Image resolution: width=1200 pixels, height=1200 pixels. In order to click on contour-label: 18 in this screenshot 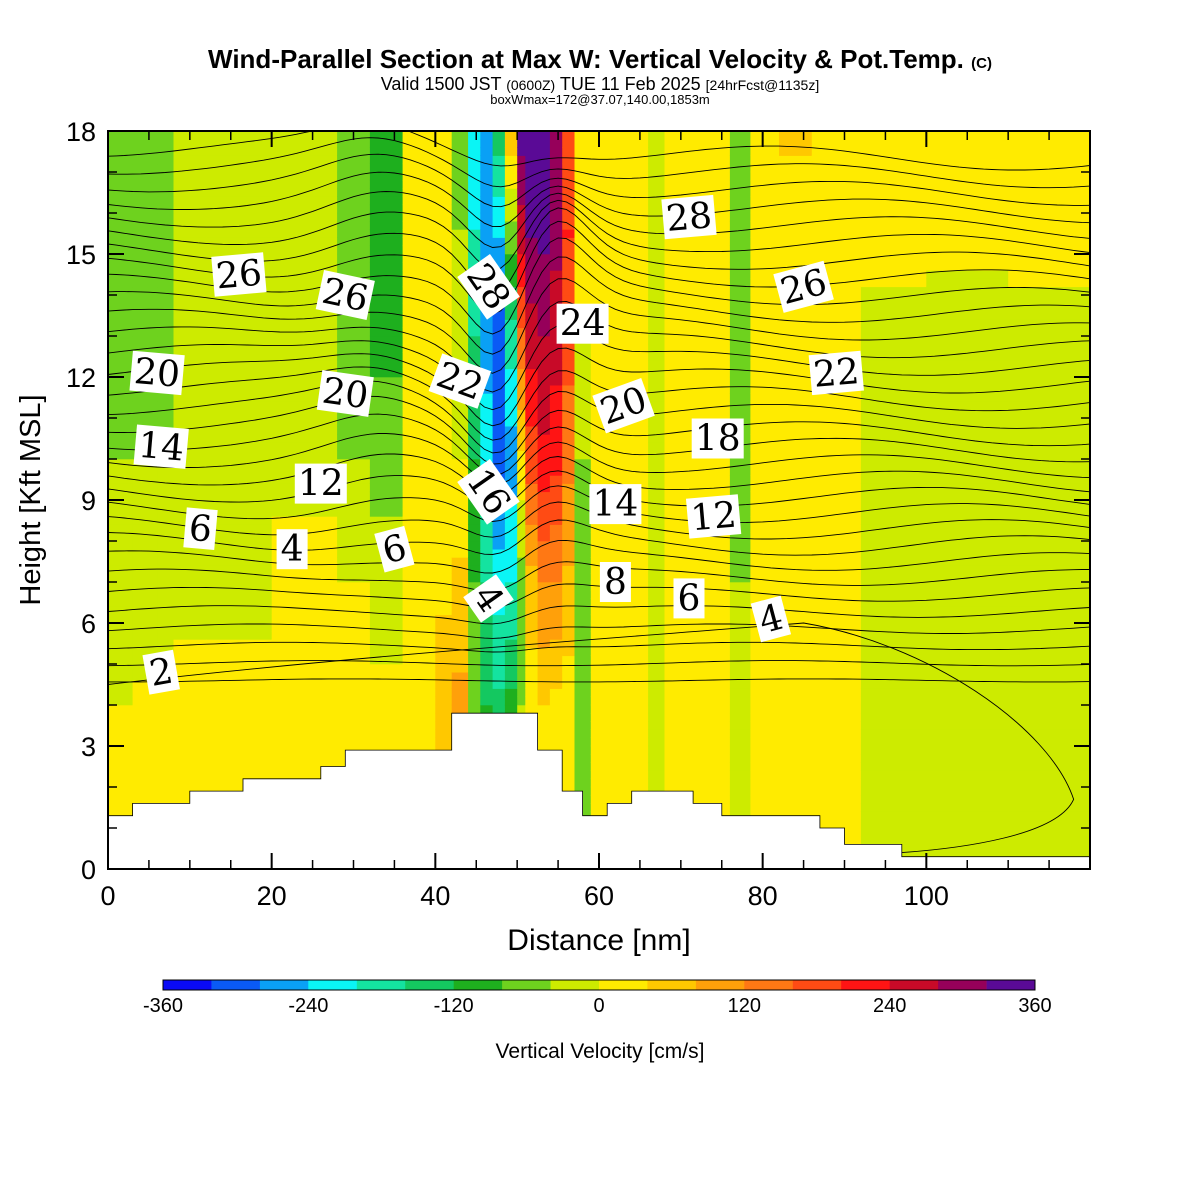, I will do `click(717, 439)`.